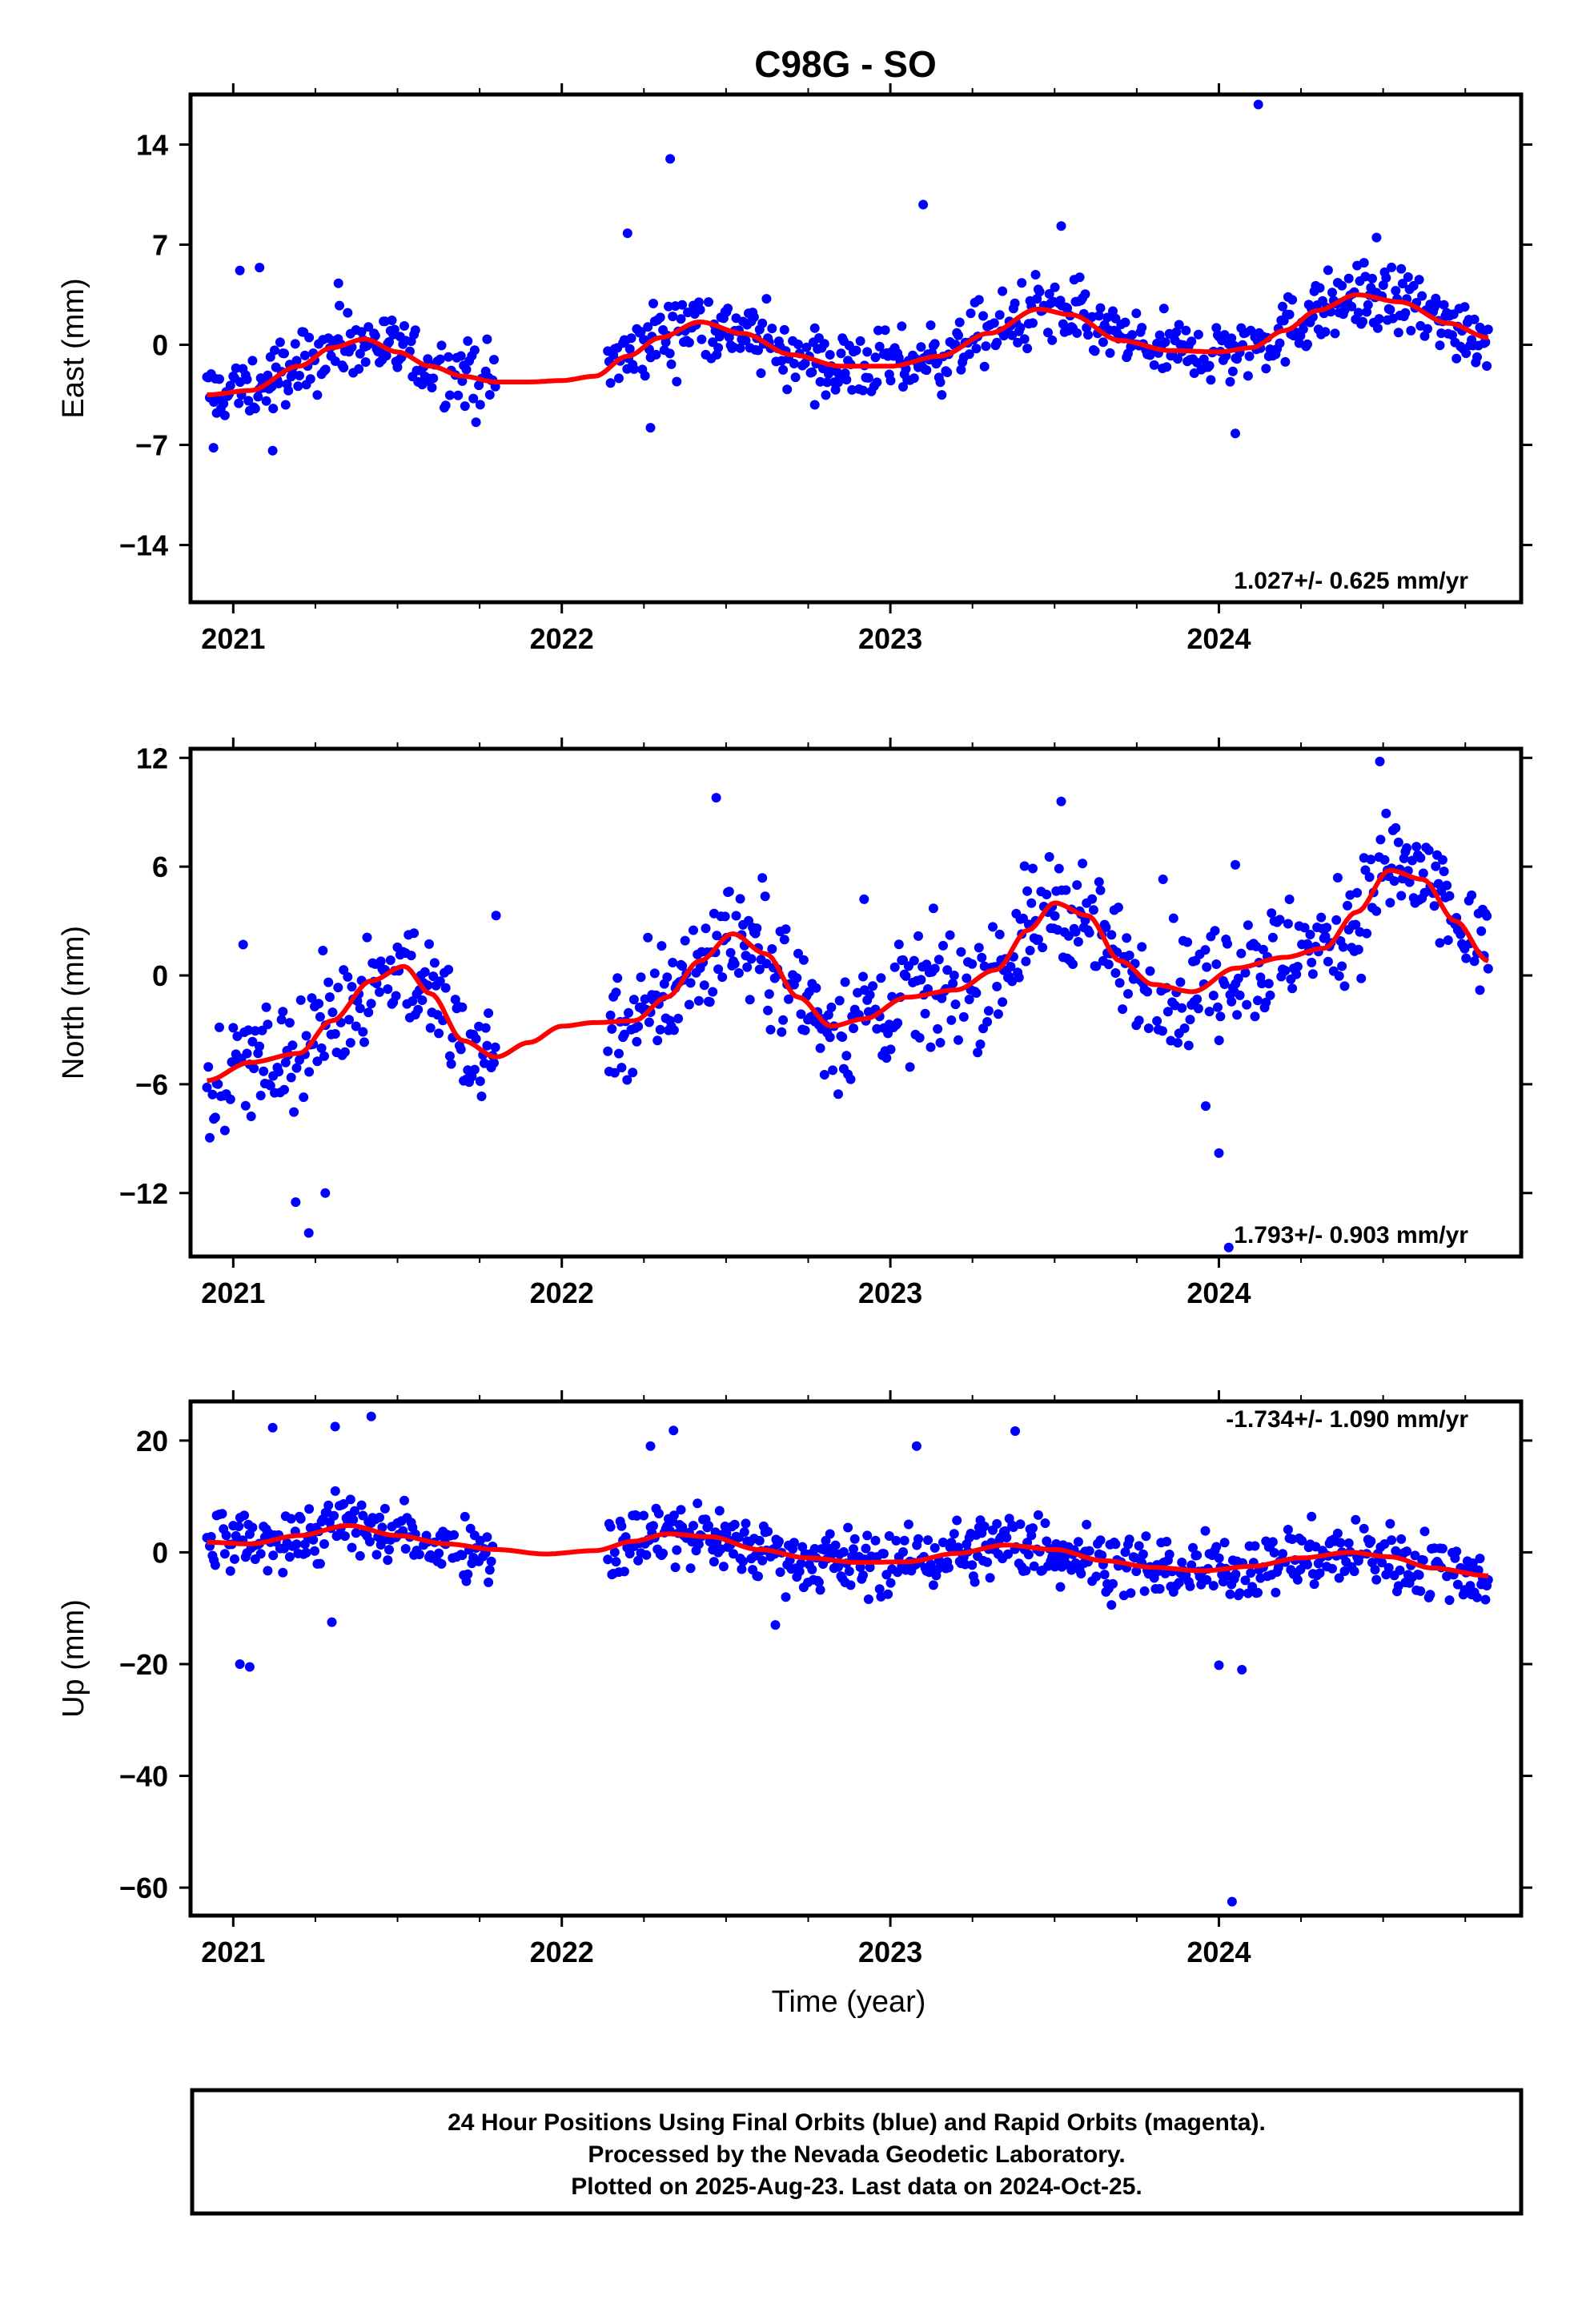 The width and height of the screenshot is (1582, 2324). What do you see at coordinates (890, 1952) in the screenshot?
I see `up-x-tick-label: 2023` at bounding box center [890, 1952].